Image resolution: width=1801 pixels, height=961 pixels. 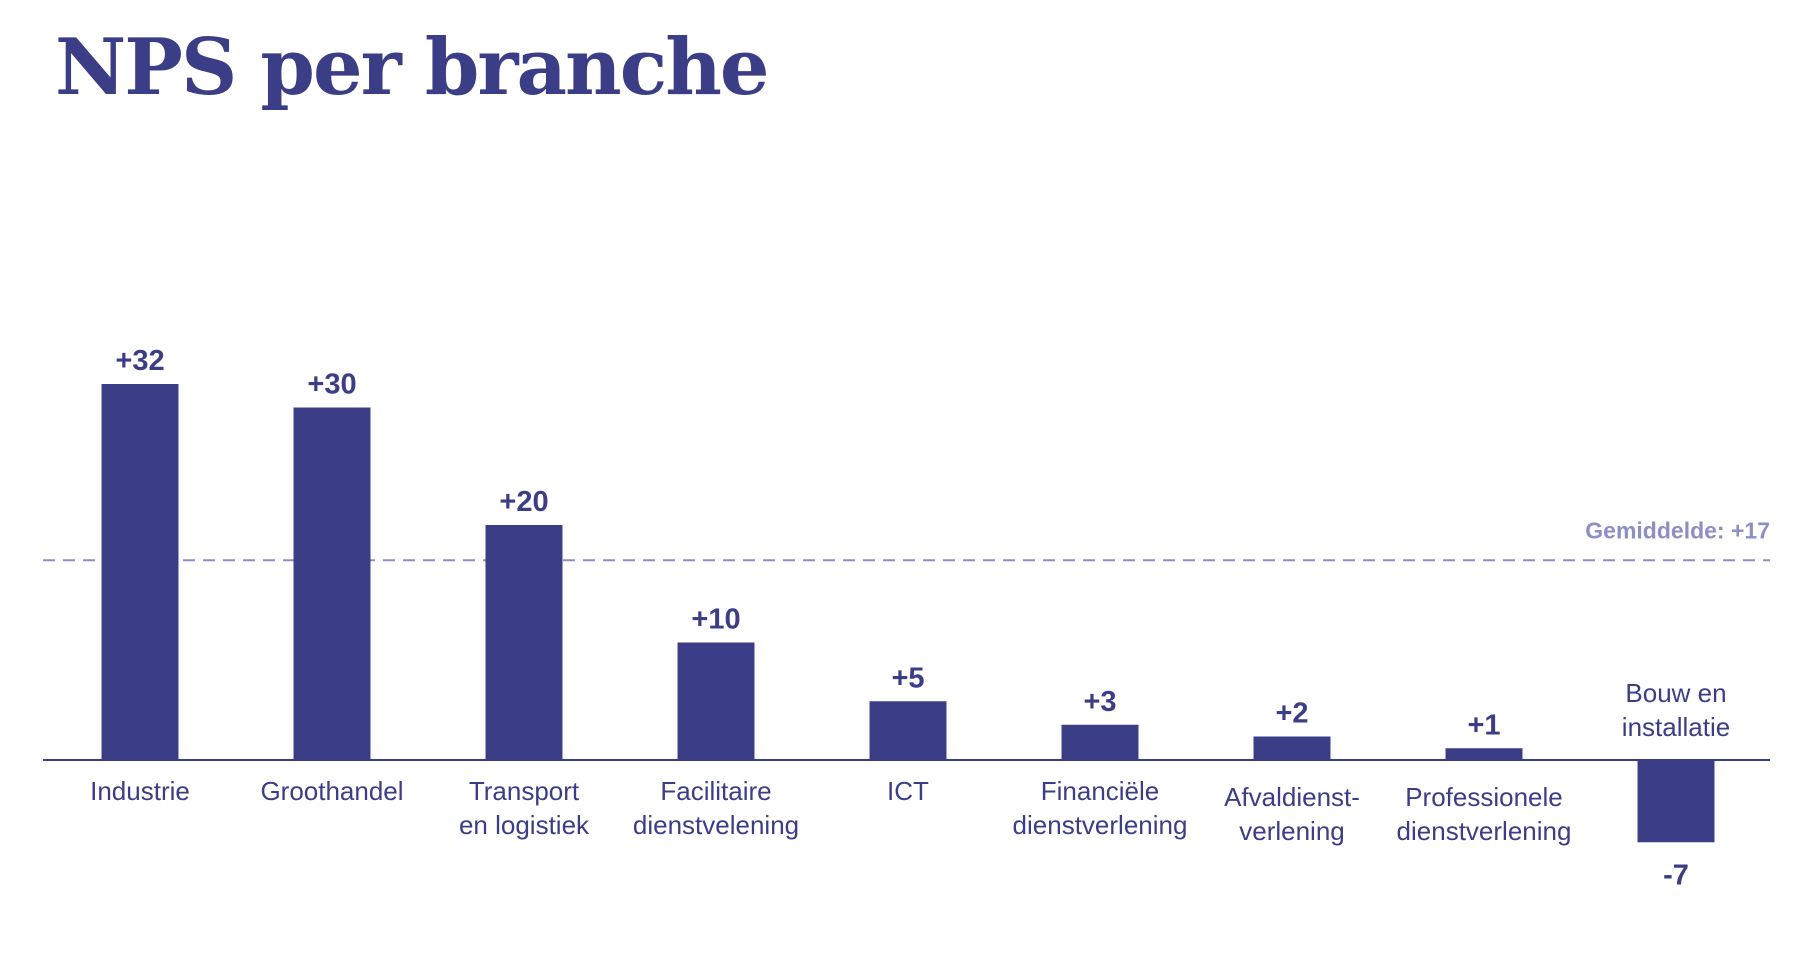 What do you see at coordinates (1292, 831) in the screenshot?
I see `category-label-line: verlening` at bounding box center [1292, 831].